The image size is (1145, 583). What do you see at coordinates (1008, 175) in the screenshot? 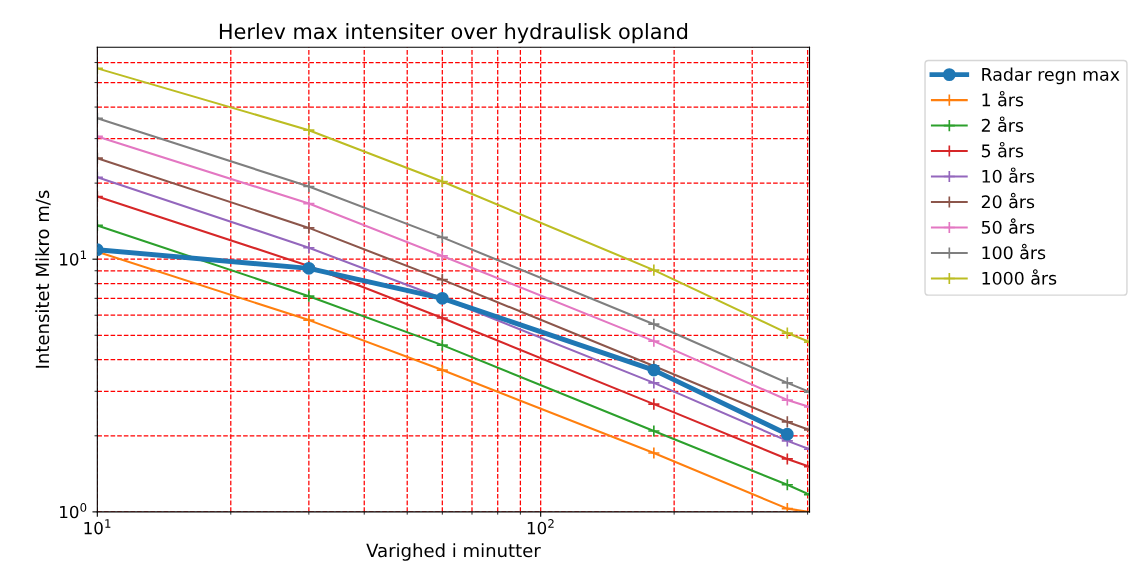
I see `legend-label: 10 års` at bounding box center [1008, 175].